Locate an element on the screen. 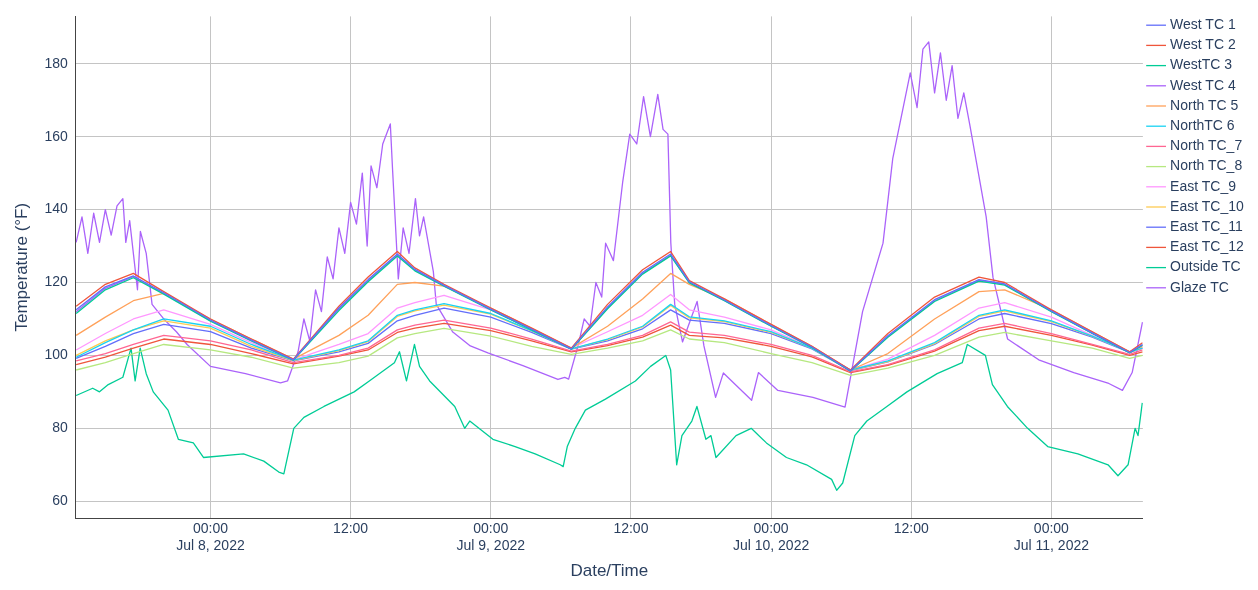 The width and height of the screenshot is (1258, 590). legend-label: East TC_9 is located at coordinates (1203, 185).